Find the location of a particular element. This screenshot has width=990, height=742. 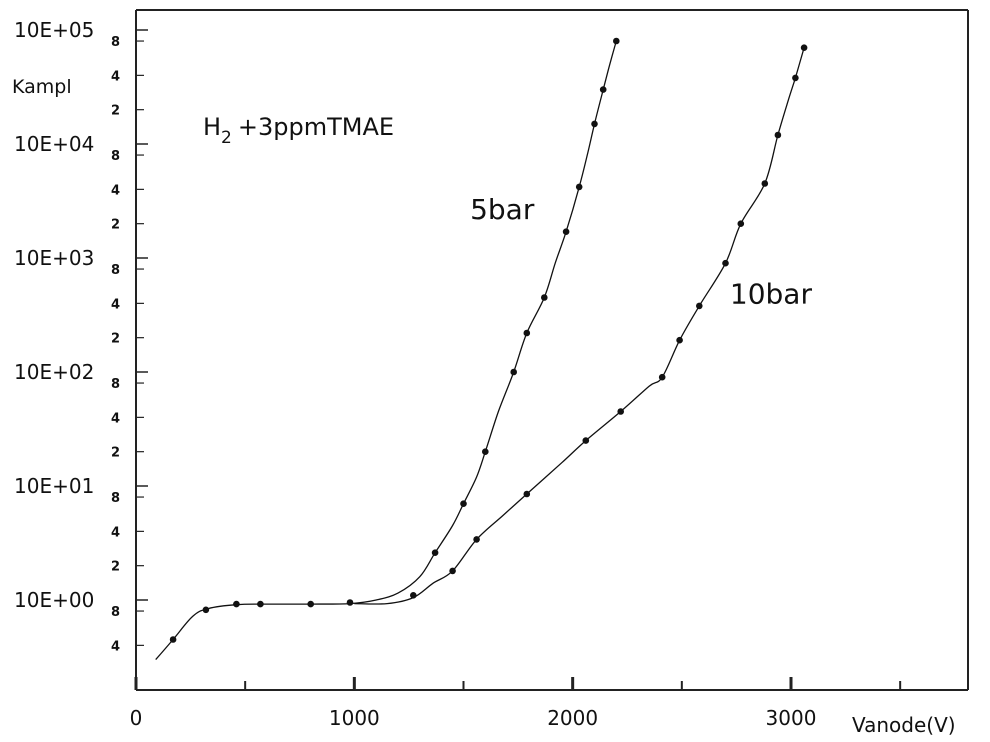

gas-annotation-formula: H is located at coordinates (212, 127).